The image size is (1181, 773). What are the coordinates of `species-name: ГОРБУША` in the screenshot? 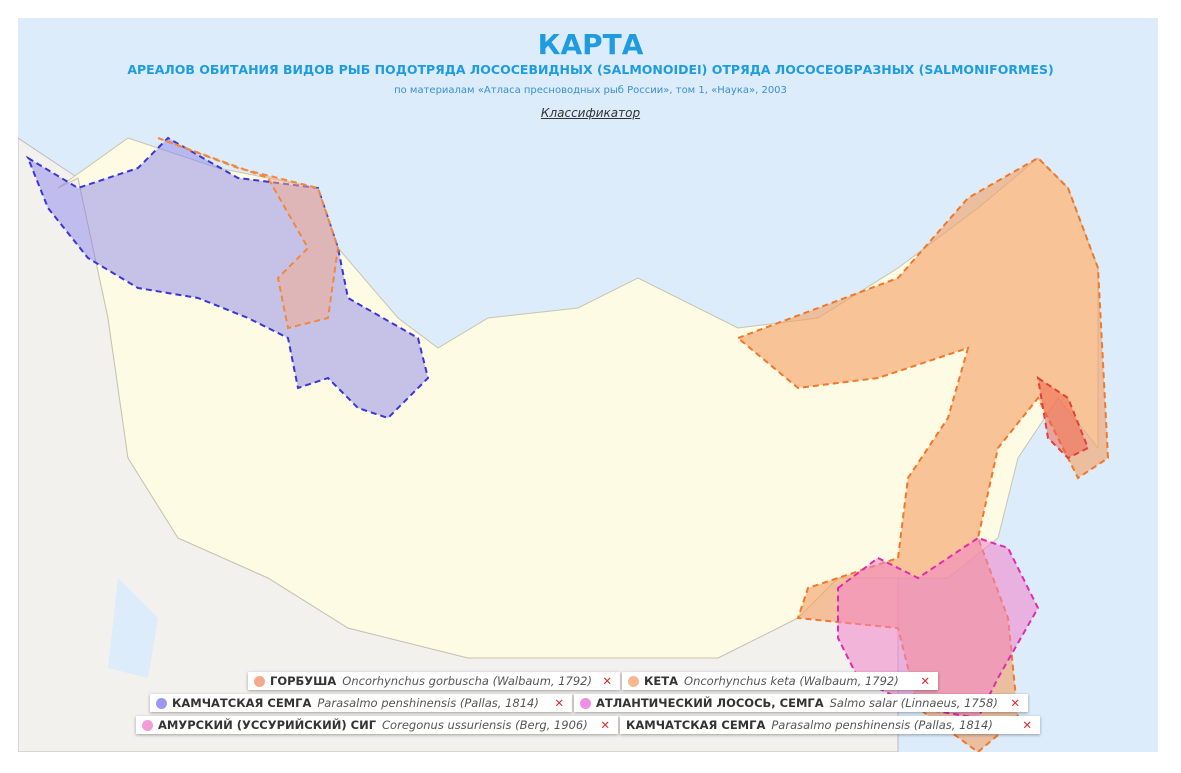 It's located at (303, 681).